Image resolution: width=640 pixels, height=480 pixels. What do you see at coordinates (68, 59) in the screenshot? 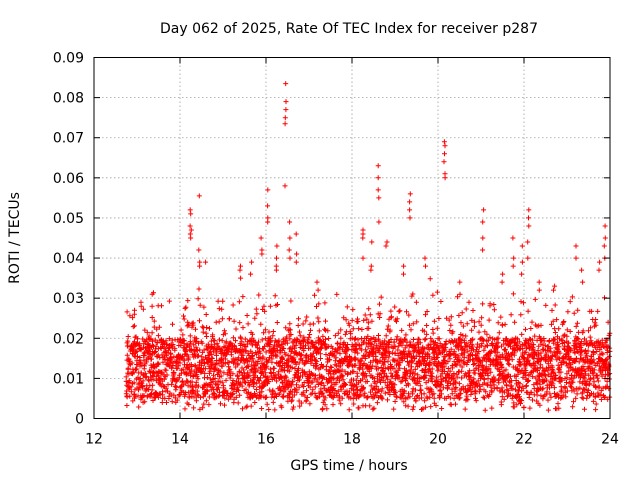
I see `y-tick-label: 0.09` at bounding box center [68, 59].